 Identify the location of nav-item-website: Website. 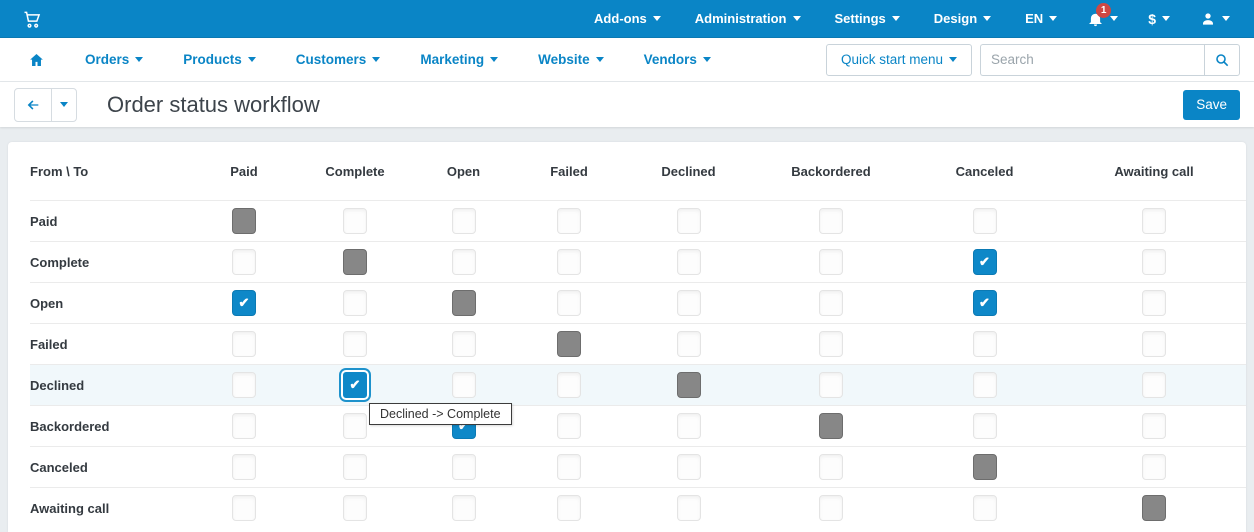
(571, 59).